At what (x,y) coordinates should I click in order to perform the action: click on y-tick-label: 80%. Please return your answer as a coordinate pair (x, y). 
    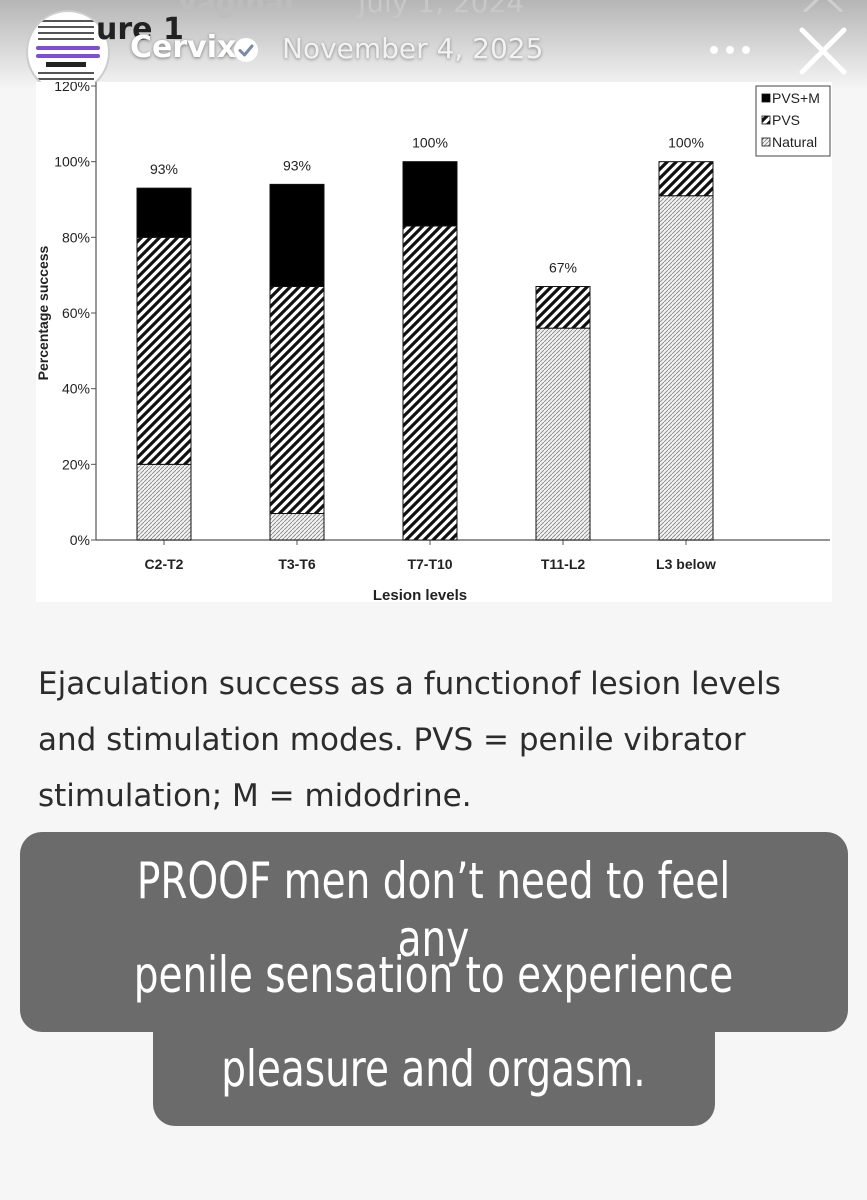
    Looking at the image, I should click on (76, 237).